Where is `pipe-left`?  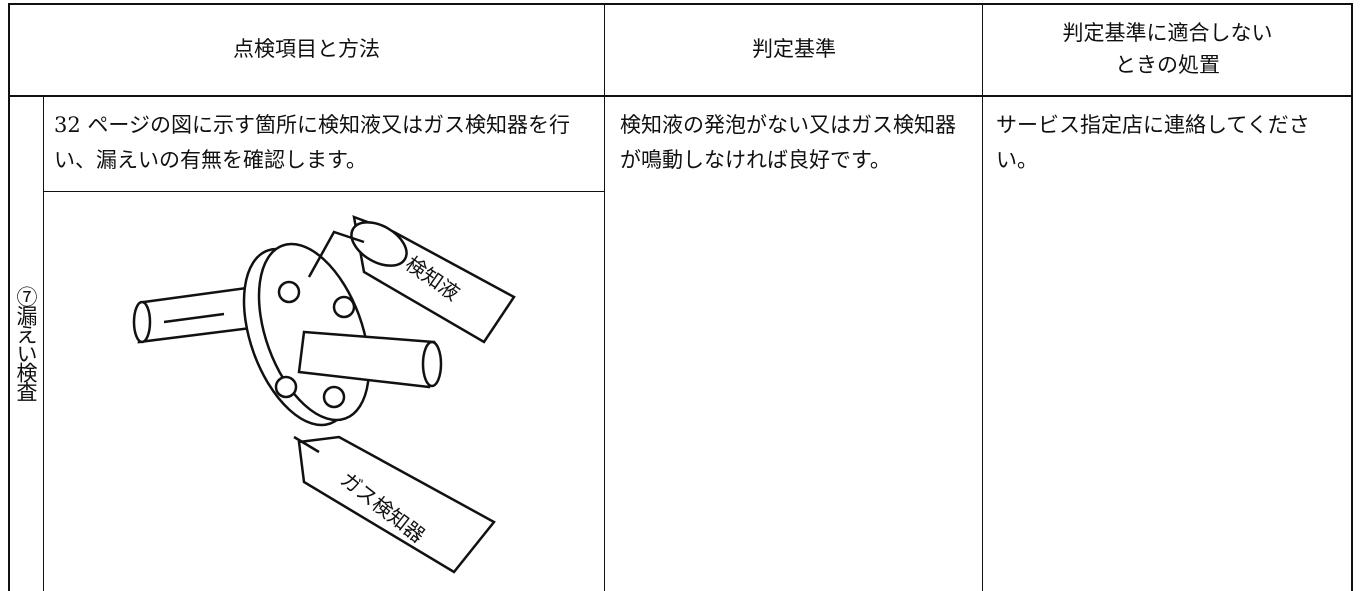 pipe-left is located at coordinates (199, 314).